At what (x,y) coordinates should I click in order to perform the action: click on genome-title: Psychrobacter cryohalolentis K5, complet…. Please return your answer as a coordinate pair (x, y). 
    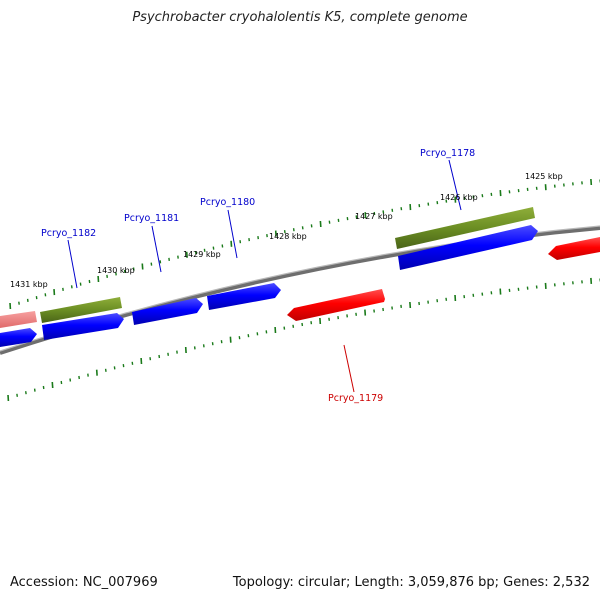
    Looking at the image, I should click on (300, 17).